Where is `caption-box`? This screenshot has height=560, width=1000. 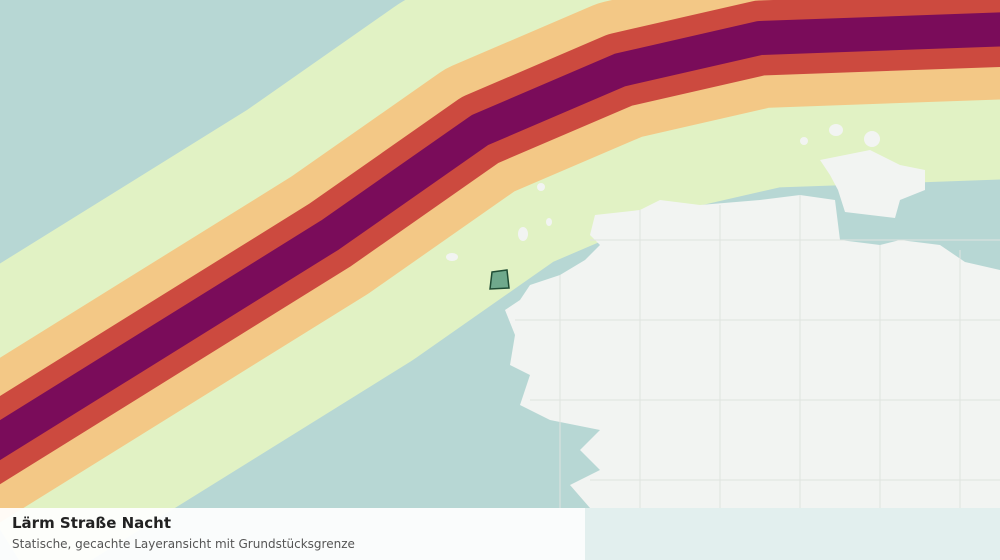 caption-box is located at coordinates (292, 534).